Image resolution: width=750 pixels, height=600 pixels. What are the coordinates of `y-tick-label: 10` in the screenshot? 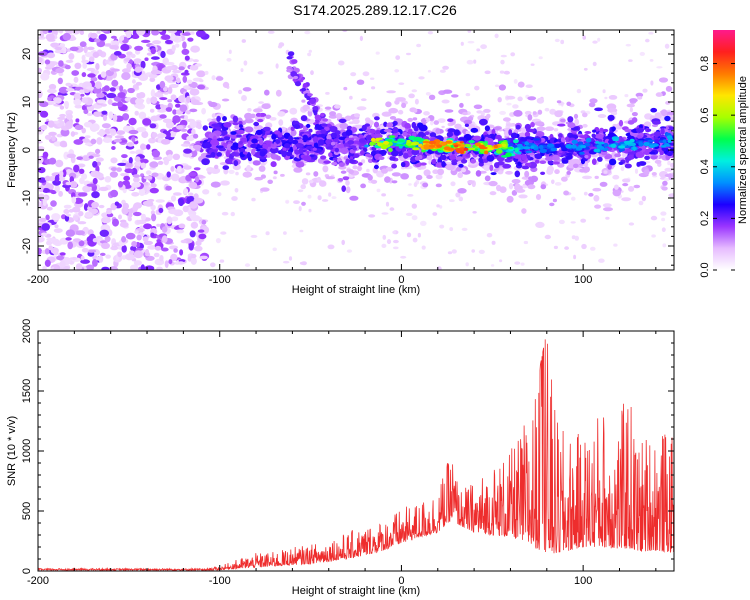 It's located at (27, 102).